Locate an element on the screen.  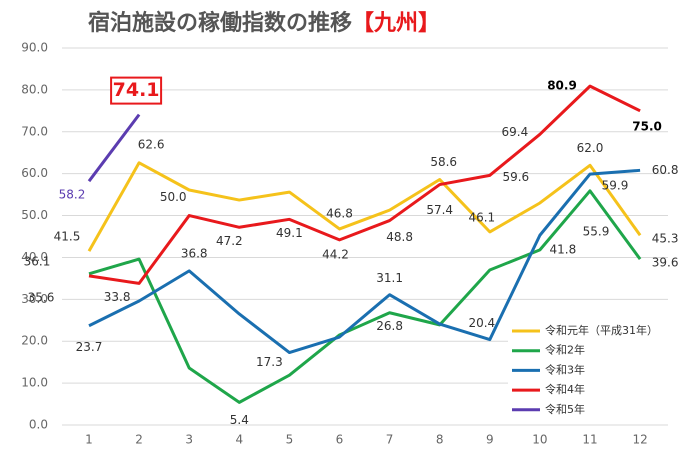
value-label: 44.2 is located at coordinates (335, 254).